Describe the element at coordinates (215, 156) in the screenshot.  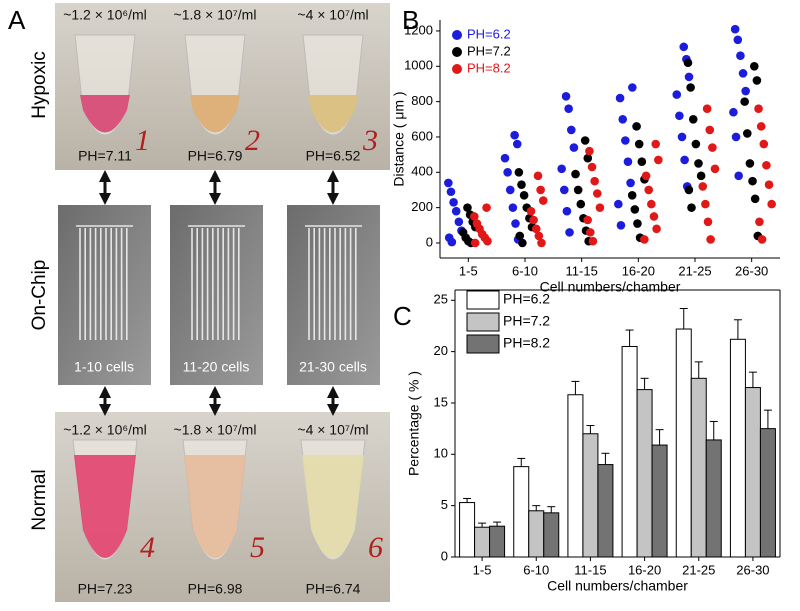
I see `ph-label: PH=6.79` at that location.